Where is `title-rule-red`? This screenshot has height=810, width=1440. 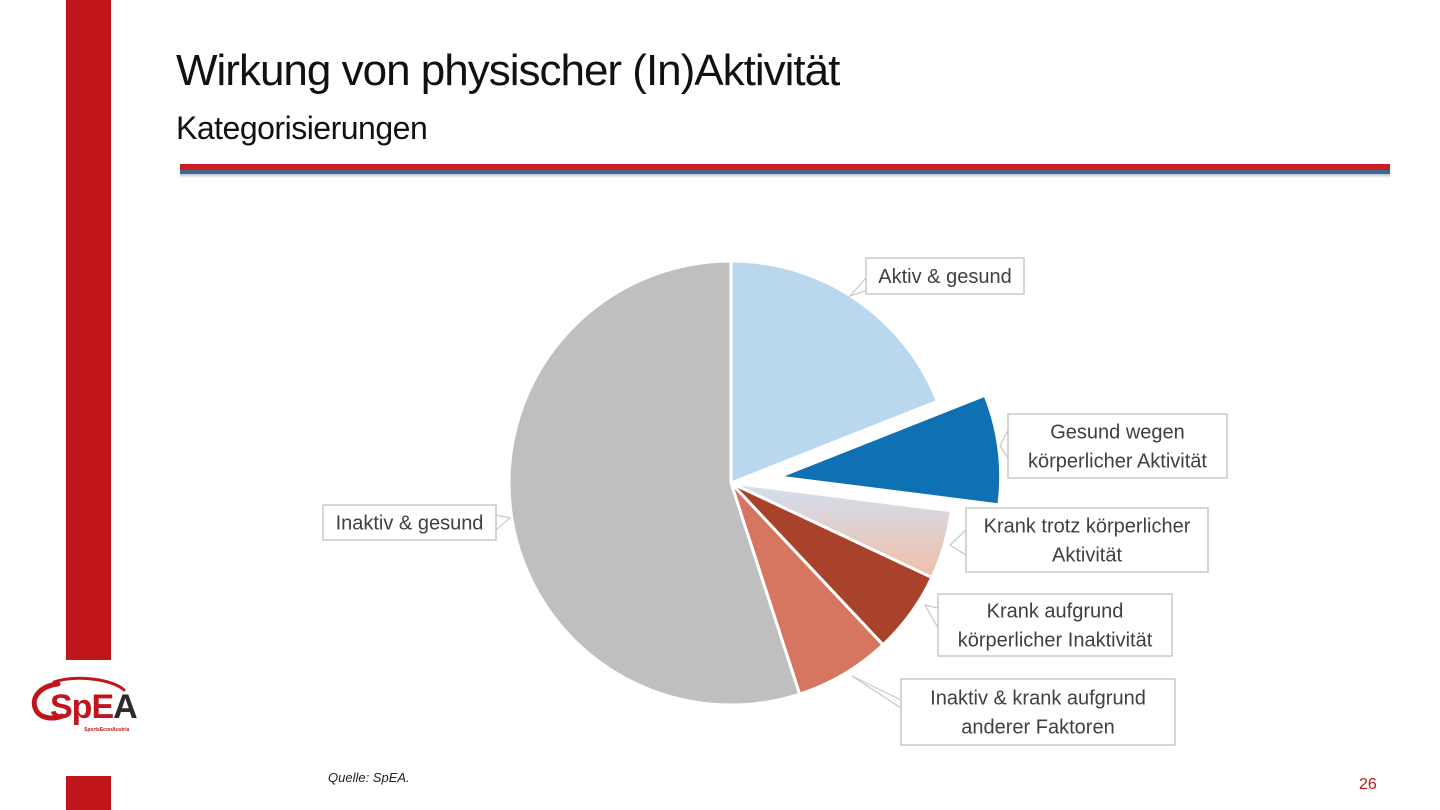
title-rule-red is located at coordinates (785, 167).